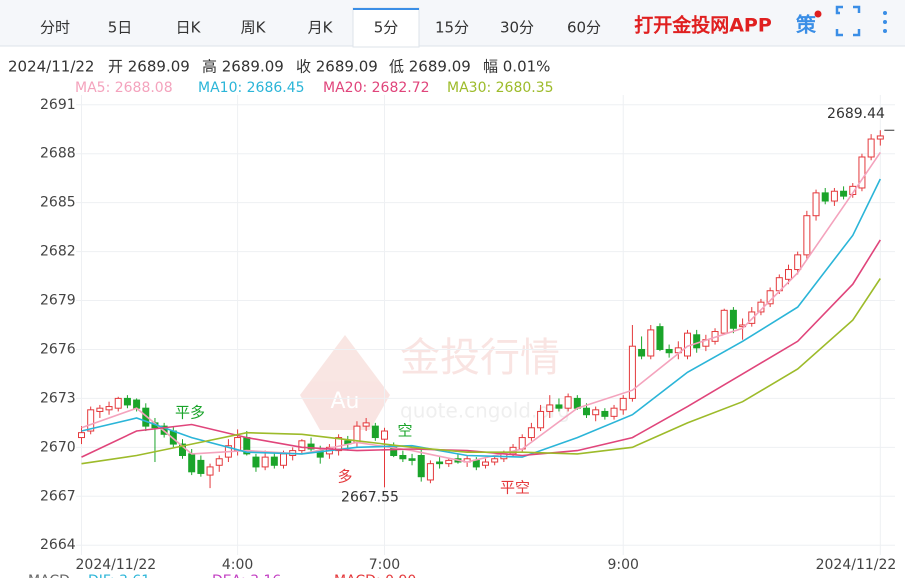 This screenshot has width=905, height=578. Describe the element at coordinates (806, 25) in the screenshot. I see `strategy-button: 策` at that location.